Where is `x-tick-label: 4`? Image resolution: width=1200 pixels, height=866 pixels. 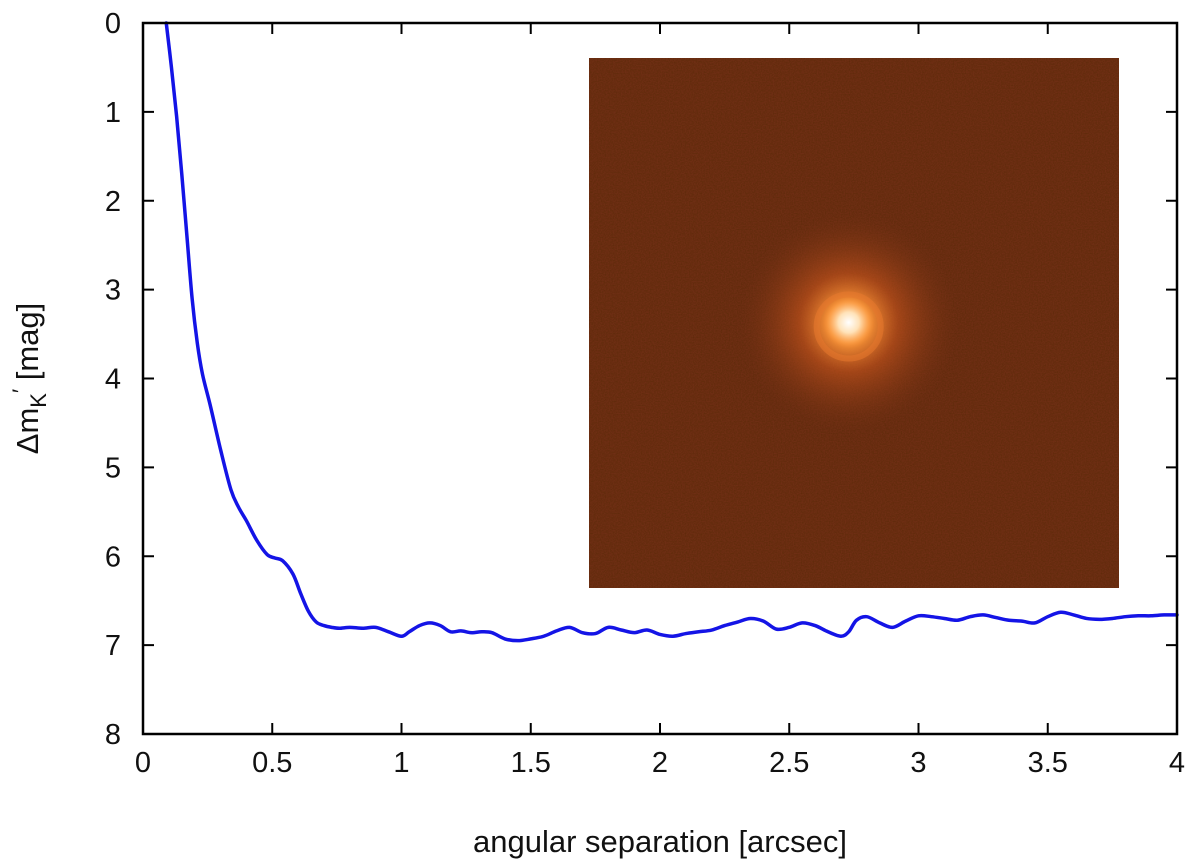 x-tick-label: 4 is located at coordinates (1177, 763).